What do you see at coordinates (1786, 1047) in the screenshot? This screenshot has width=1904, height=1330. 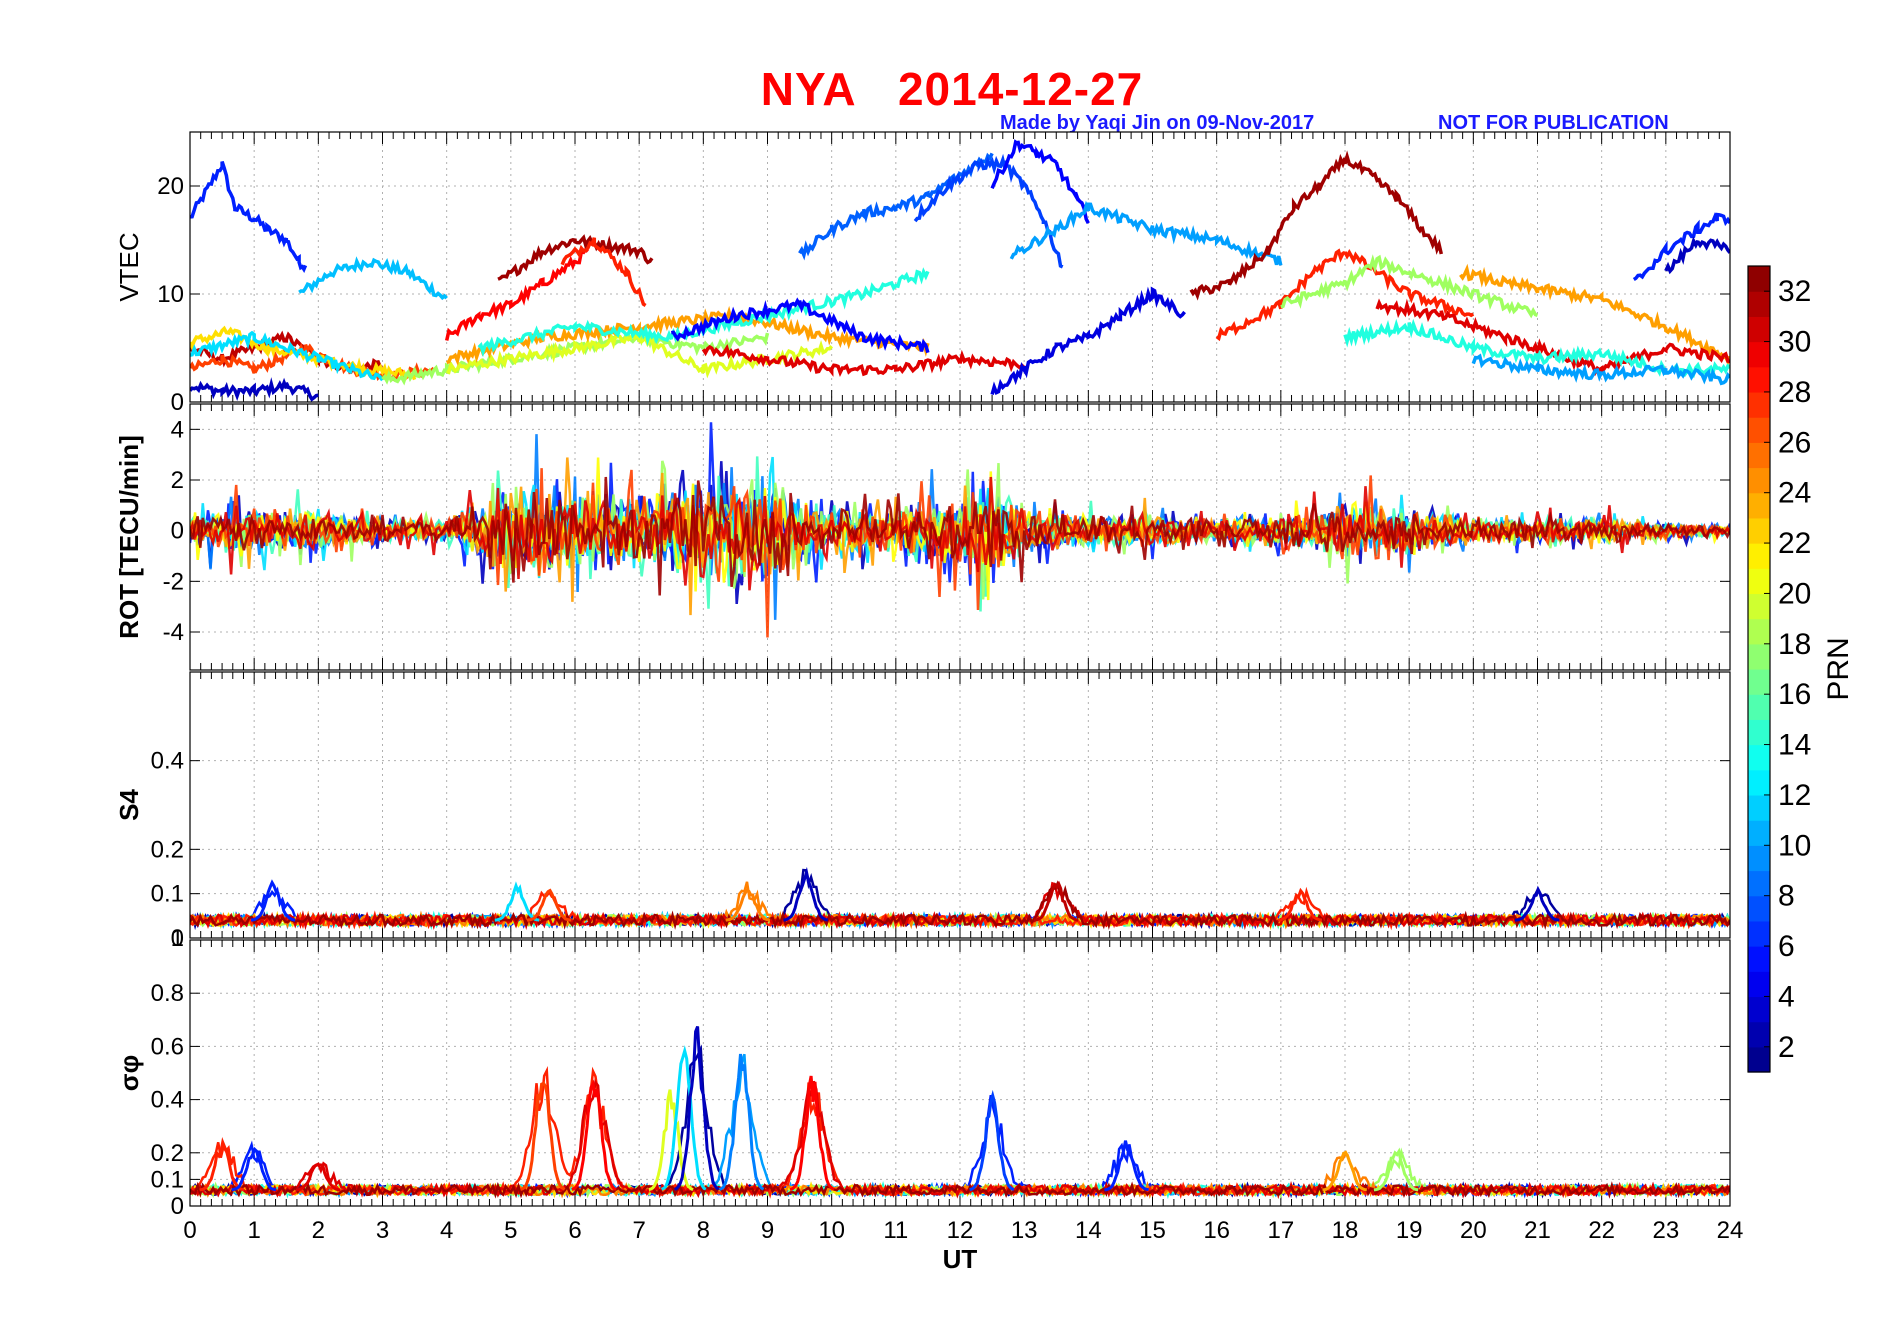 I see `colorbar-tick-label: 2` at bounding box center [1786, 1047].